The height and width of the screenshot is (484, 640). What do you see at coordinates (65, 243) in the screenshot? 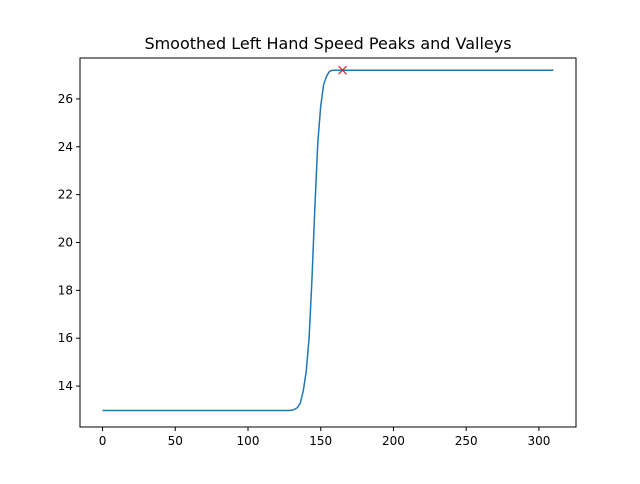
I see `y-tick-label: 20` at bounding box center [65, 243].